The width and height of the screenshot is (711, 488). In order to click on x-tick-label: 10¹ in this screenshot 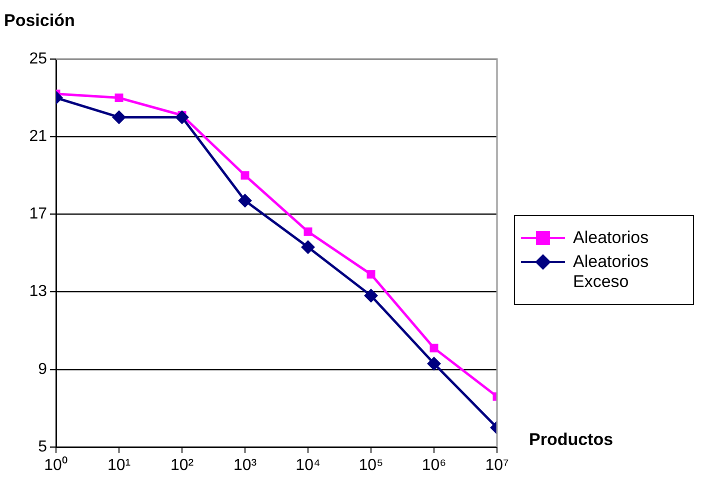, I will do `click(119, 465)`.